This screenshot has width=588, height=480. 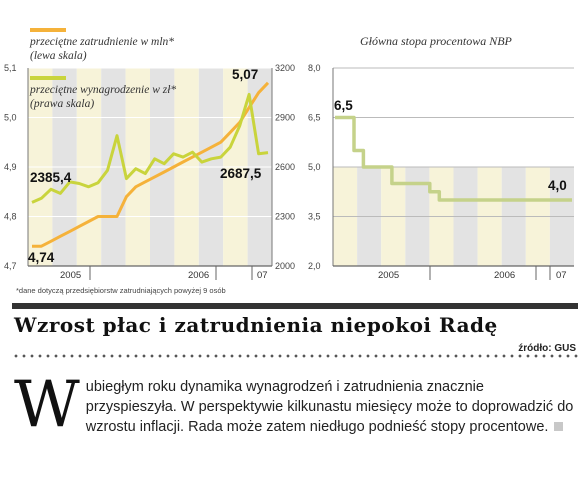 What do you see at coordinates (10, 217) in the screenshot?
I see `left-y-tick-label: 4,8` at bounding box center [10, 217].